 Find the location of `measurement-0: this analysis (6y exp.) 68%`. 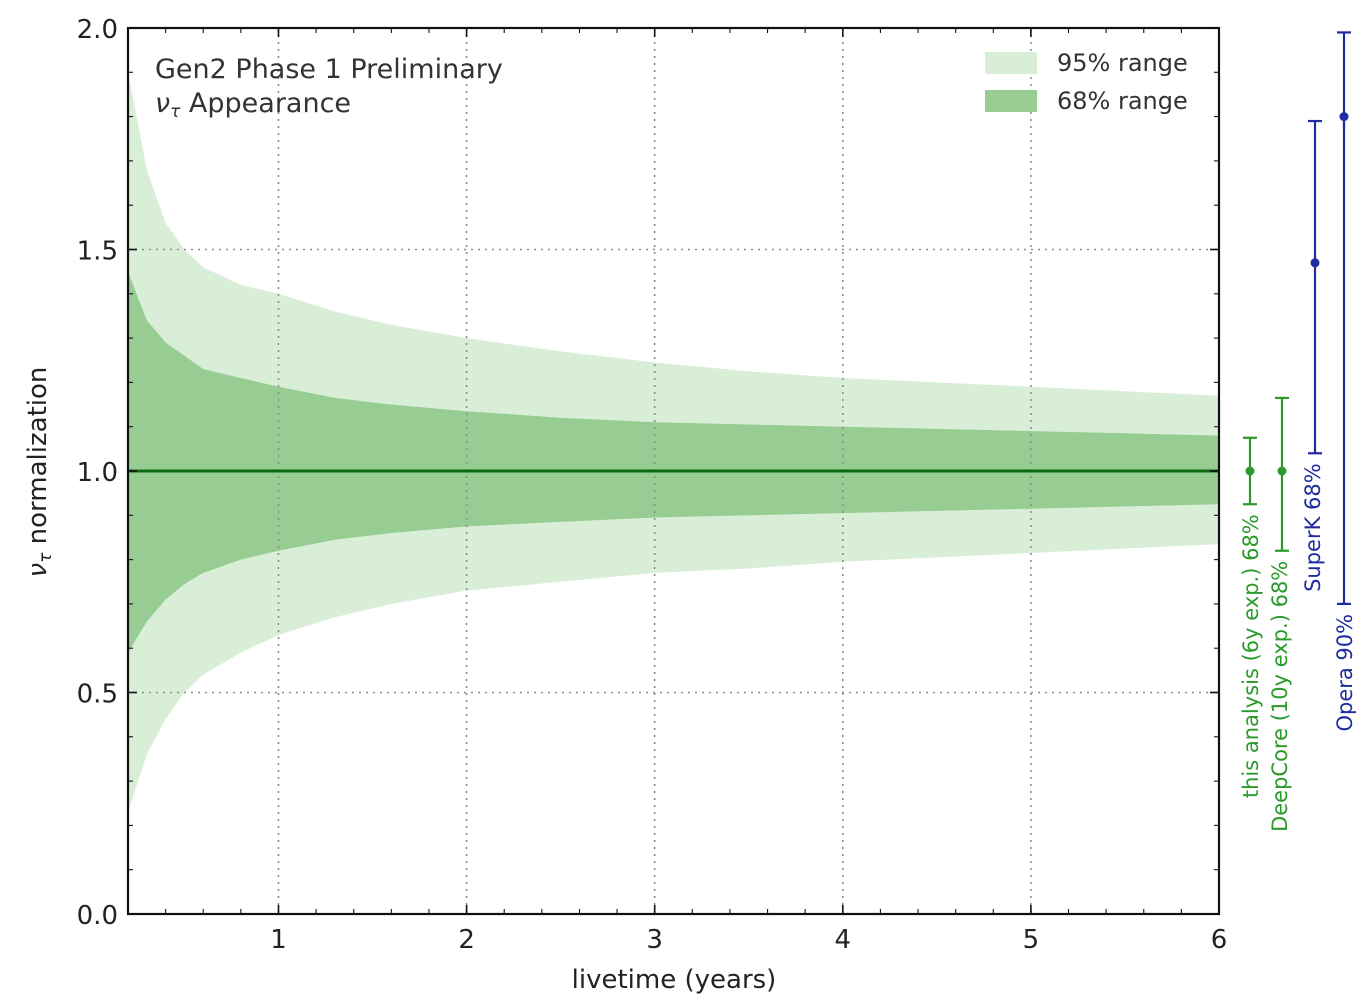

measurement-0: this analysis (6y exp.) 68% is located at coordinates (1251, 617).